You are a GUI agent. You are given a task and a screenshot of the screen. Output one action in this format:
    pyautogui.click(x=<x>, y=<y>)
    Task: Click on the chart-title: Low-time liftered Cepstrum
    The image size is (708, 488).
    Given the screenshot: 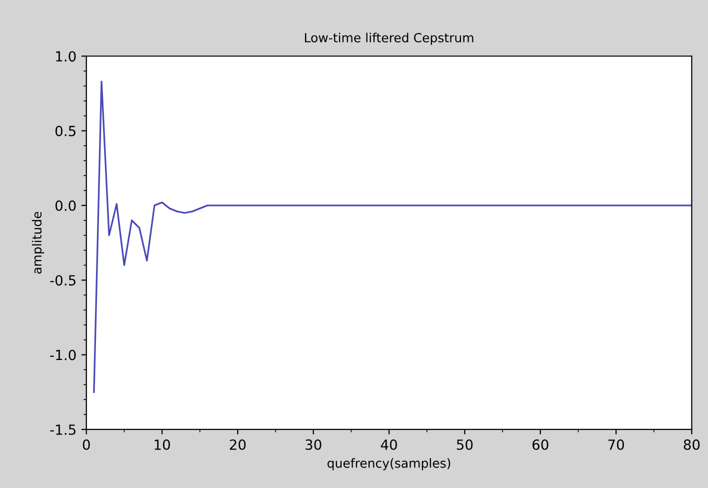 What is the action you would take?
    pyautogui.click(x=389, y=38)
    